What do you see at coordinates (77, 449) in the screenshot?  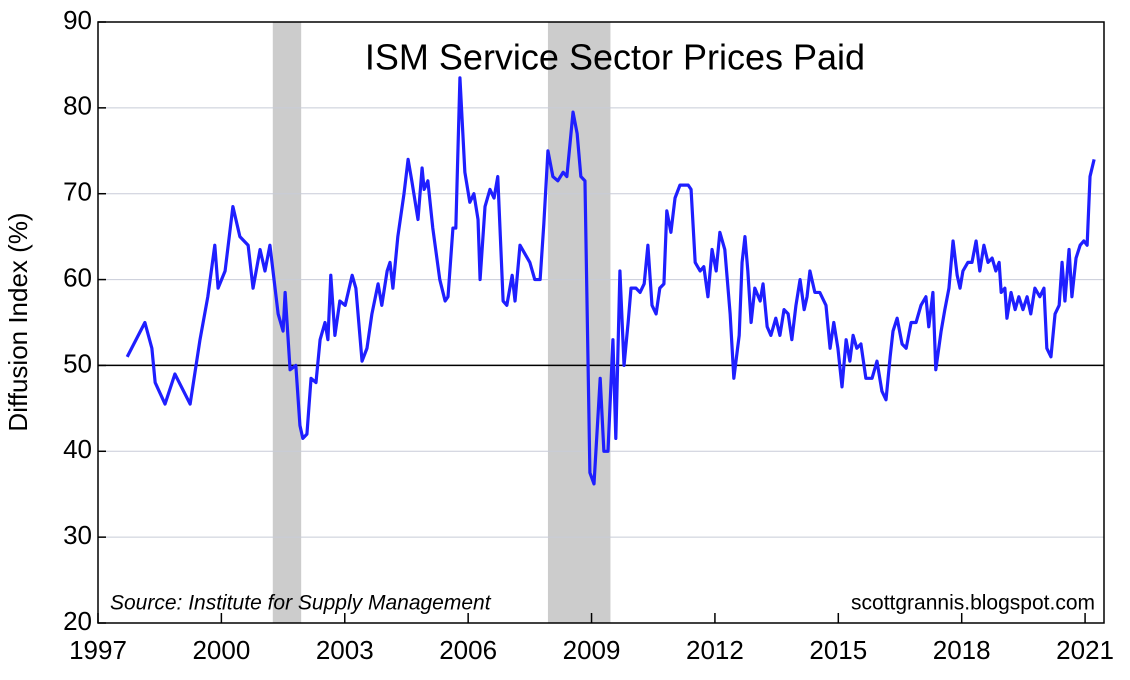 I see `y-tick-label: 40` at bounding box center [77, 449].